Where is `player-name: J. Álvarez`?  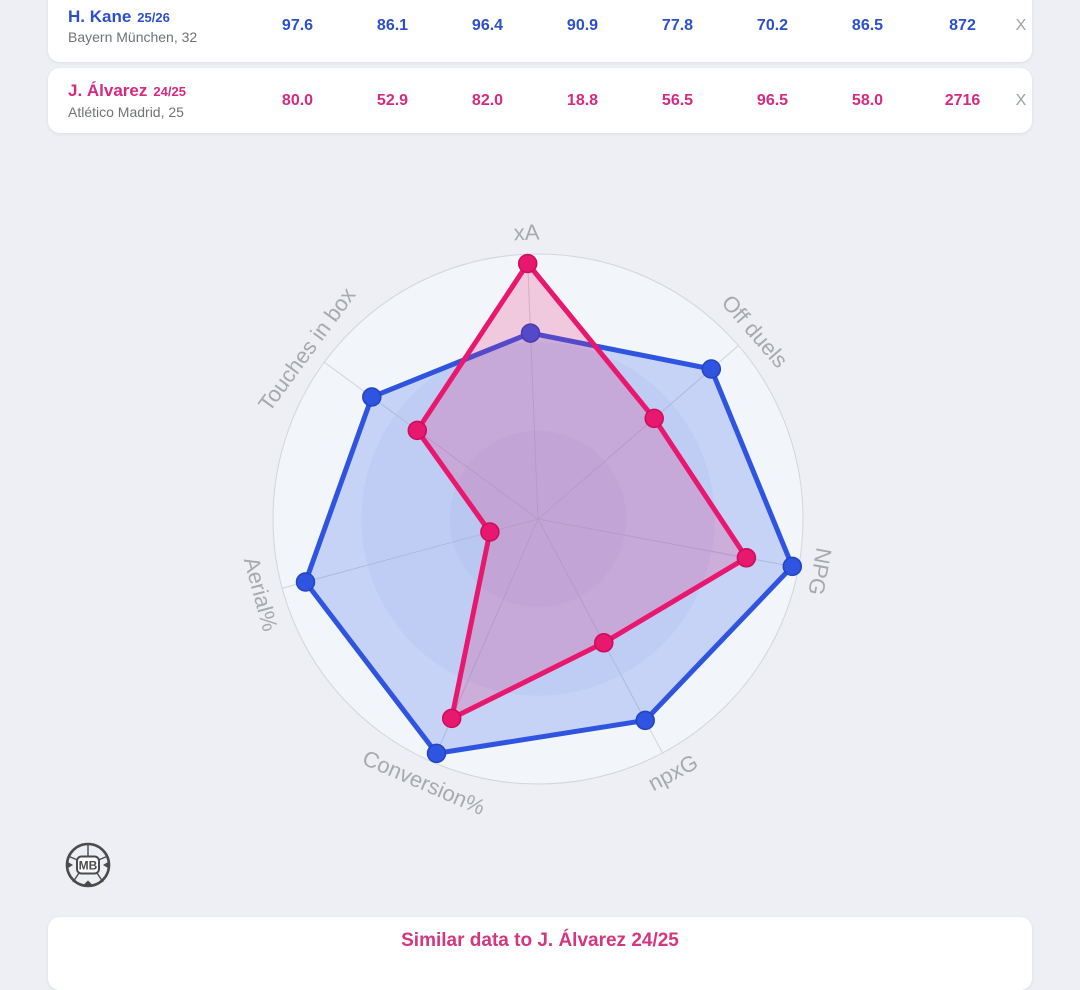
player-name: J. Álvarez is located at coordinates (108, 91).